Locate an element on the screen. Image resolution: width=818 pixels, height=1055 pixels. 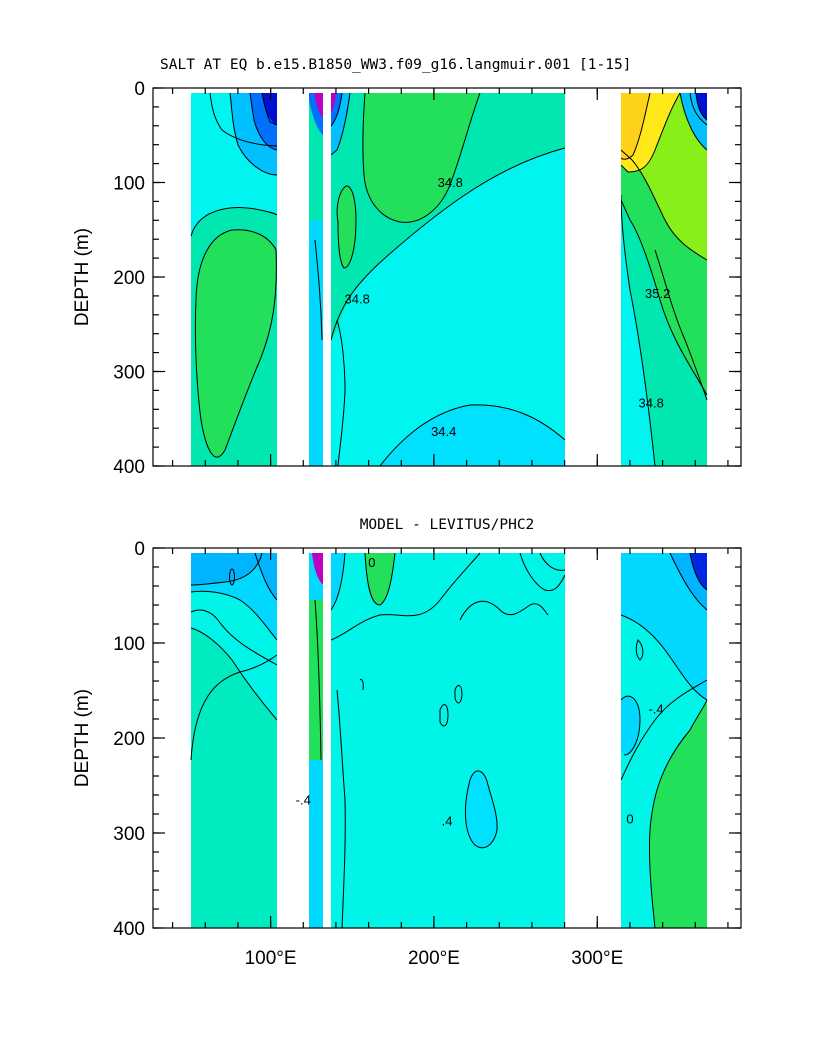
p2-fill-pac-low is located at coordinates (338, 581).